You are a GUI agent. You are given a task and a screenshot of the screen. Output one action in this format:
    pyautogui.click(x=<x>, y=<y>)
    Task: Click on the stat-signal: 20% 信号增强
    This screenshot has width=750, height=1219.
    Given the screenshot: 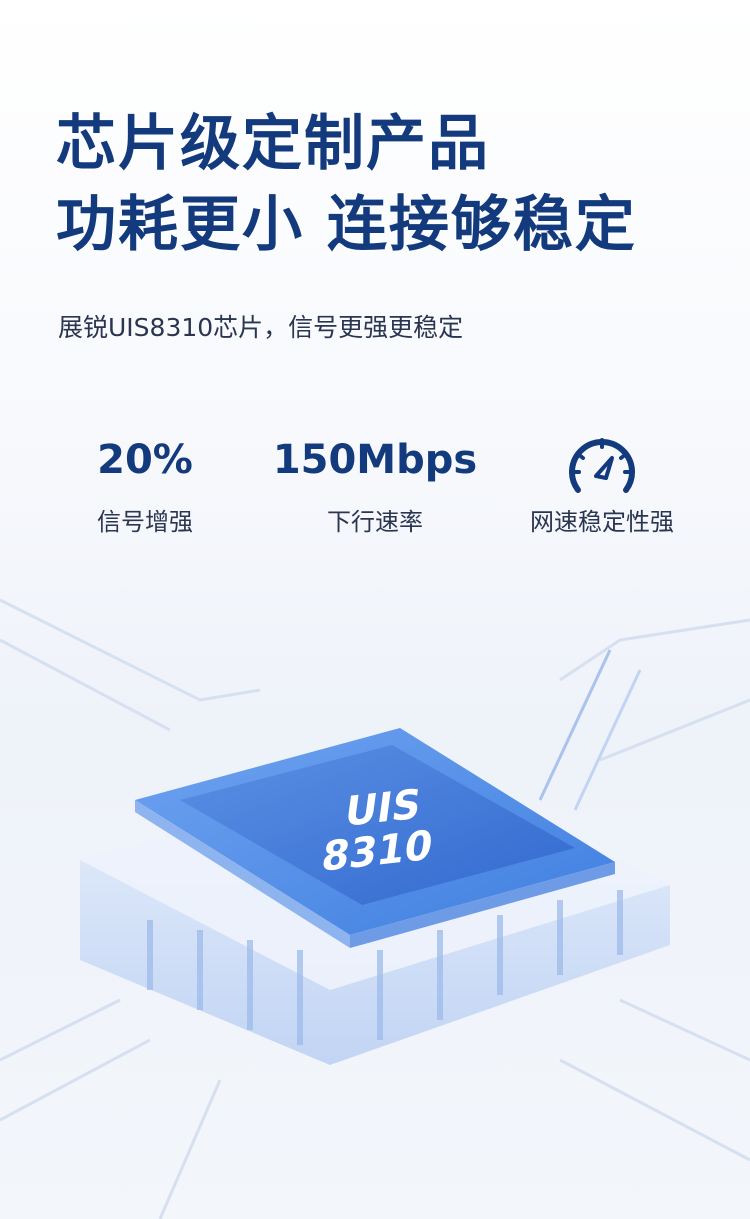 What is the action you would take?
    pyautogui.click(x=145, y=484)
    